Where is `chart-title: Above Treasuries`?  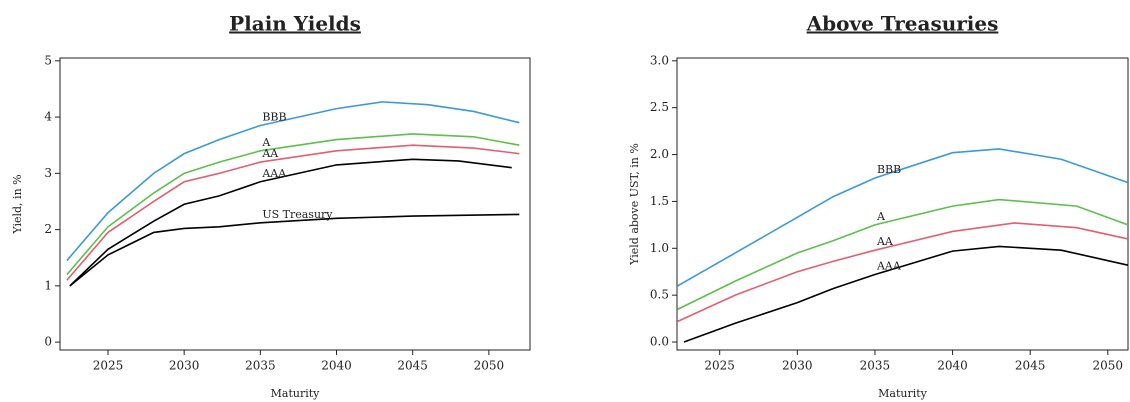 chart-title: Above Treasuries is located at coordinates (902, 24).